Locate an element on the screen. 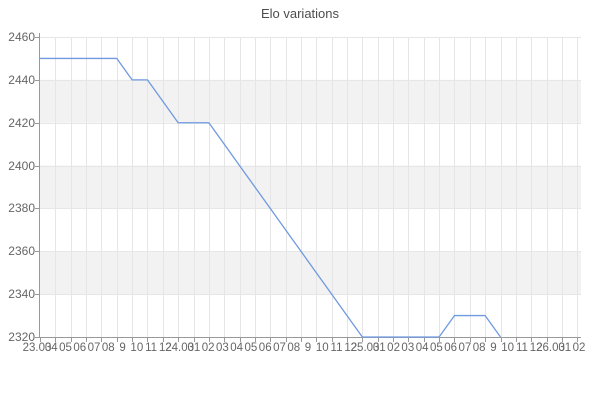  y-axis-label: 2380 is located at coordinates (21, 208).